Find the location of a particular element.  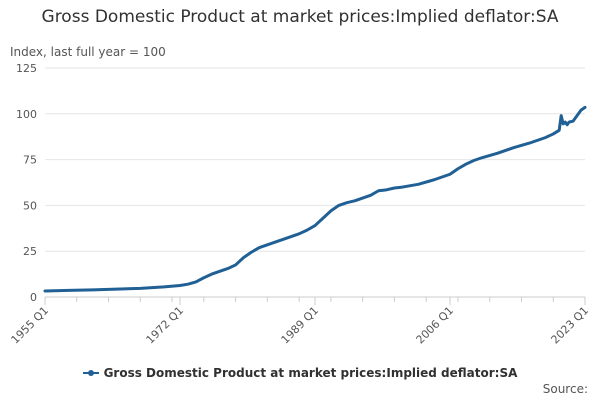

y-tick-label-125: 125 is located at coordinates (26, 68).